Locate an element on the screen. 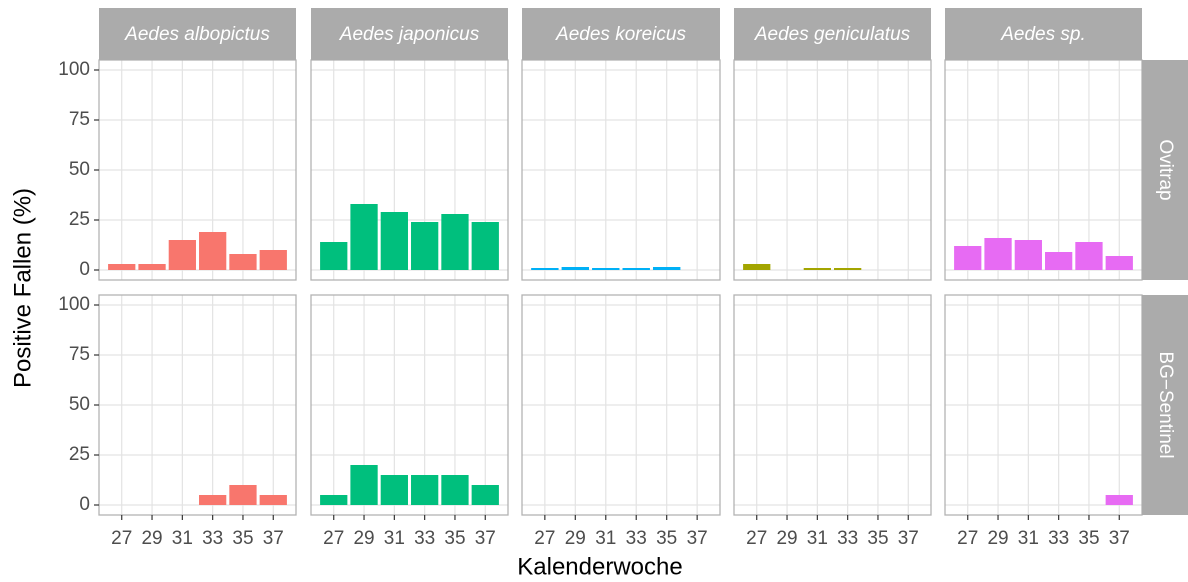  row-strip-label: Ovitrap is located at coordinates (1165, 169).